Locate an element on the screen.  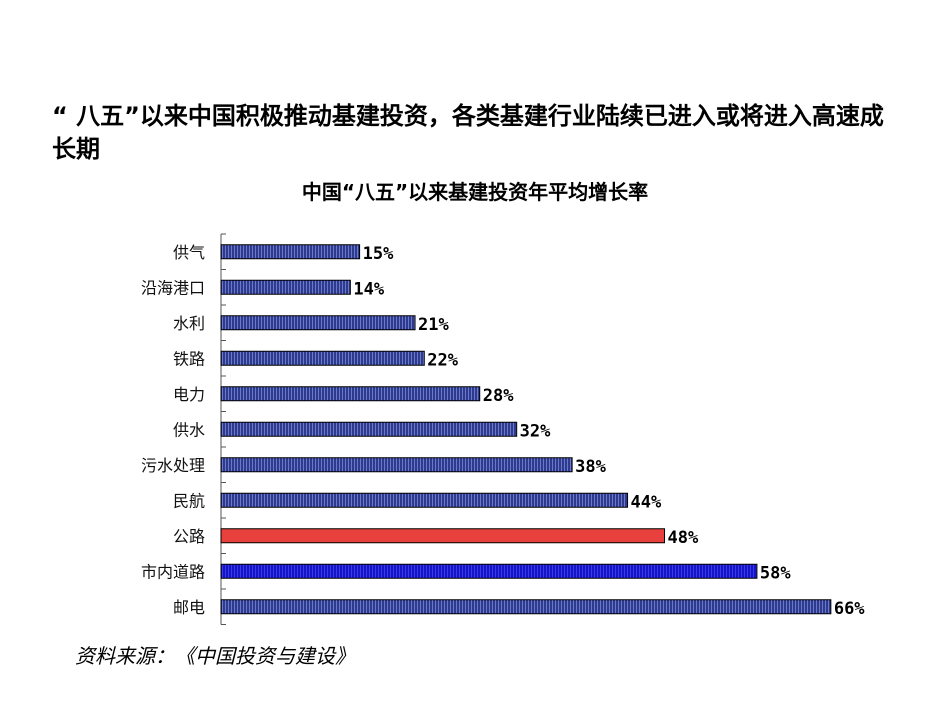
value-label: 14% is located at coordinates (368, 289).